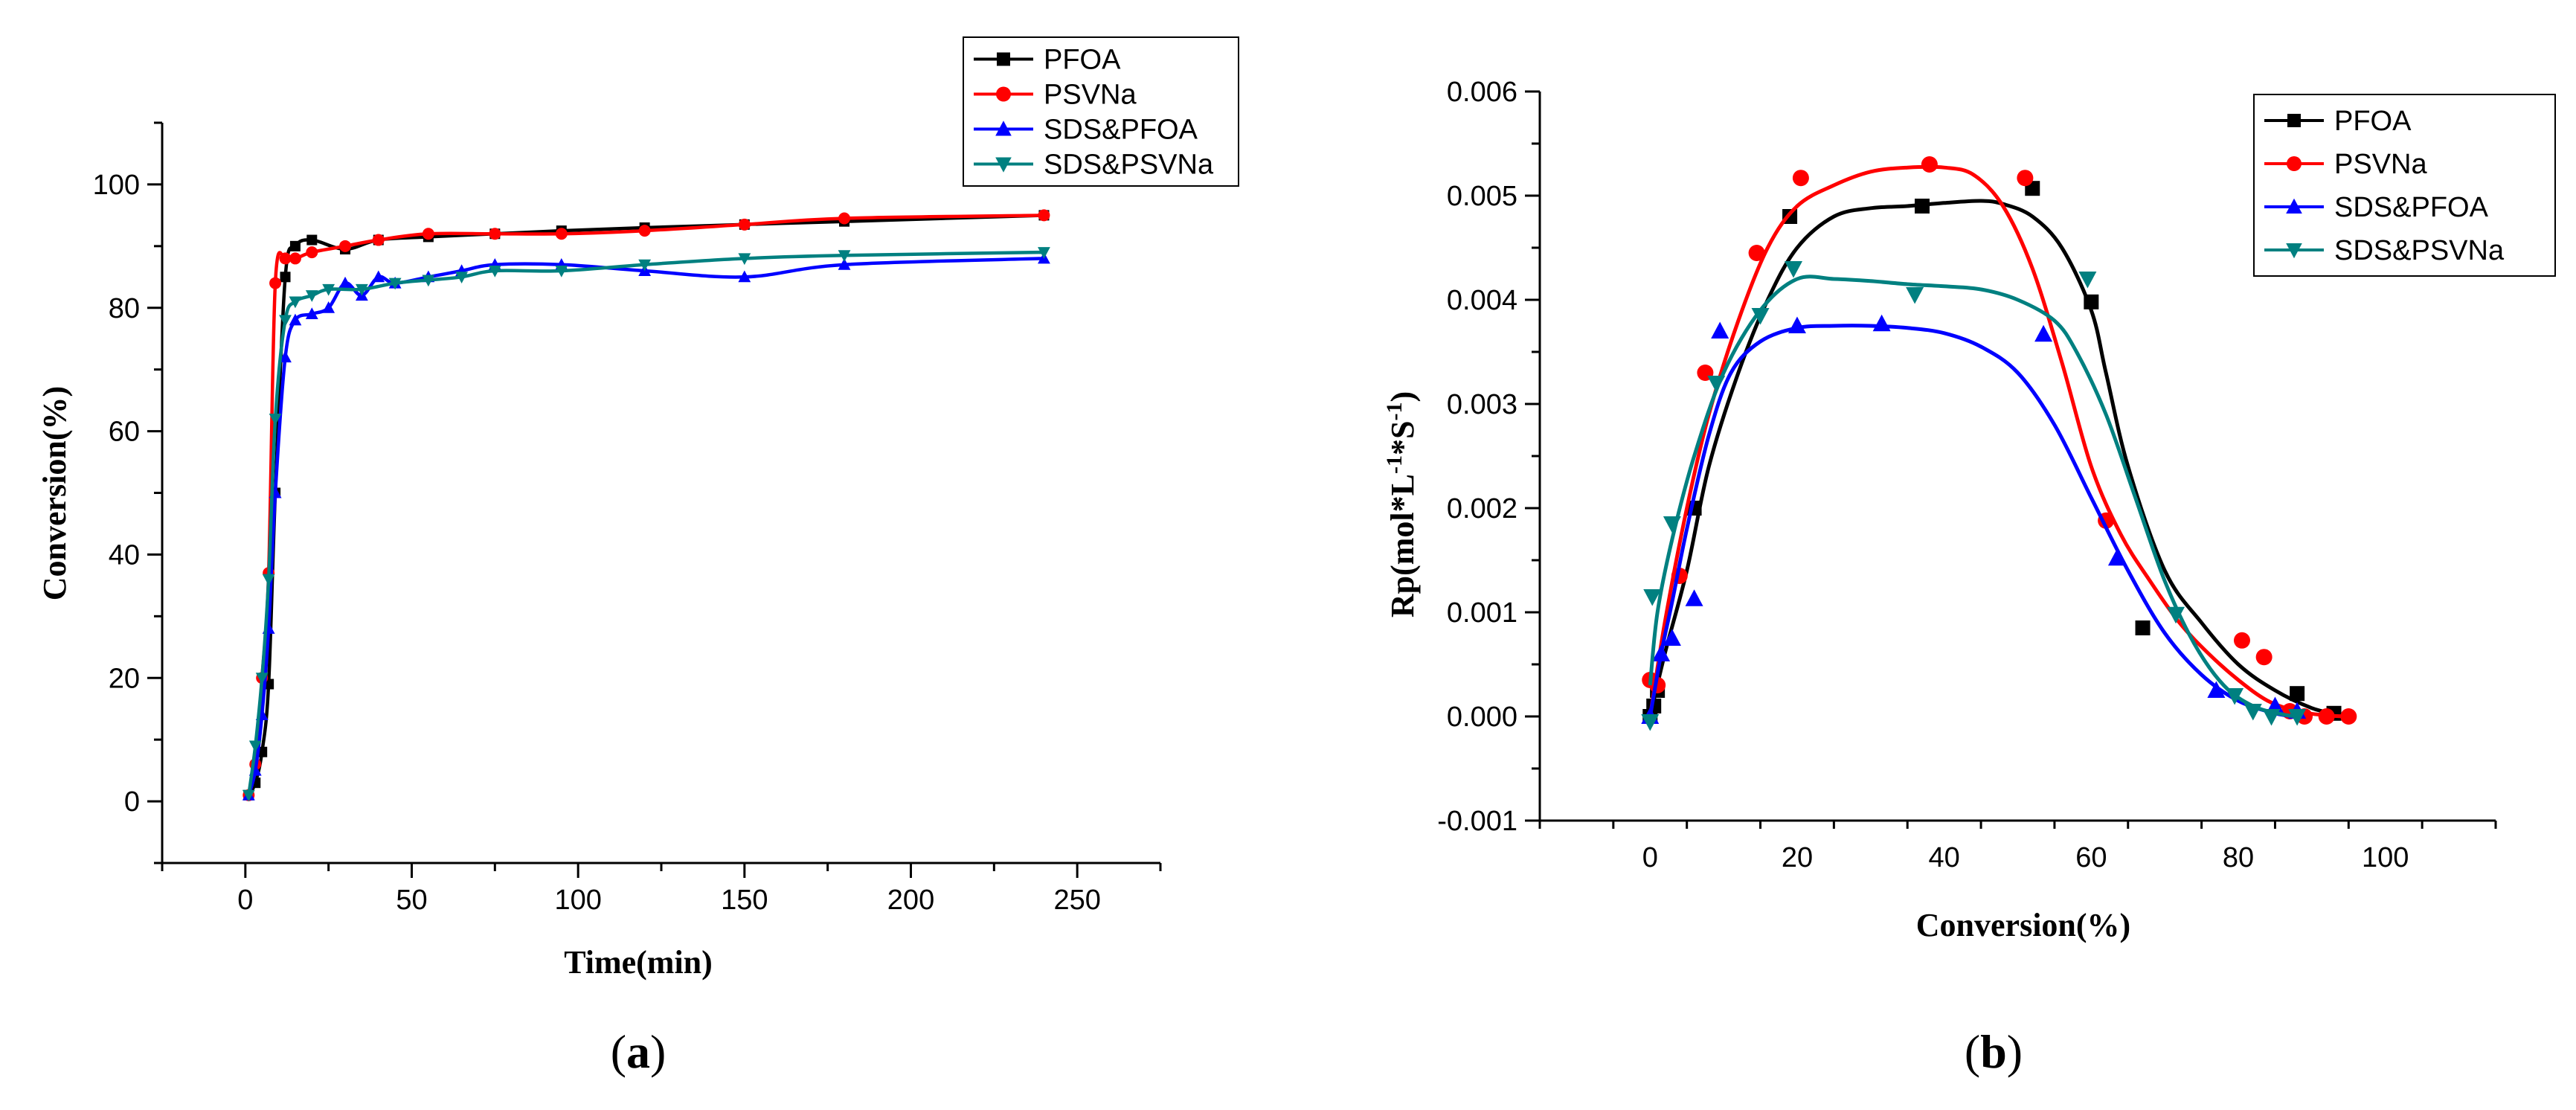 This screenshot has height=1110, width=2576. I want to click on y-tick-label: 0.003, so click(1482, 405).